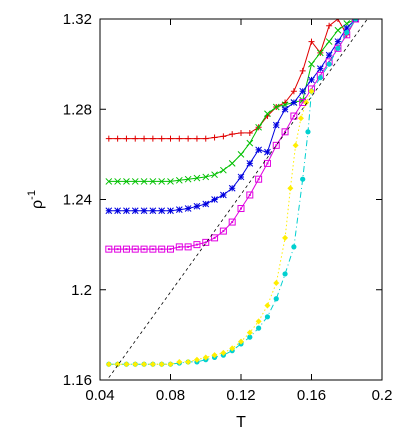 The width and height of the screenshot is (415, 436). What do you see at coordinates (77, 200) in the screenshot?
I see `y-tick-label: 1.24` at bounding box center [77, 200].